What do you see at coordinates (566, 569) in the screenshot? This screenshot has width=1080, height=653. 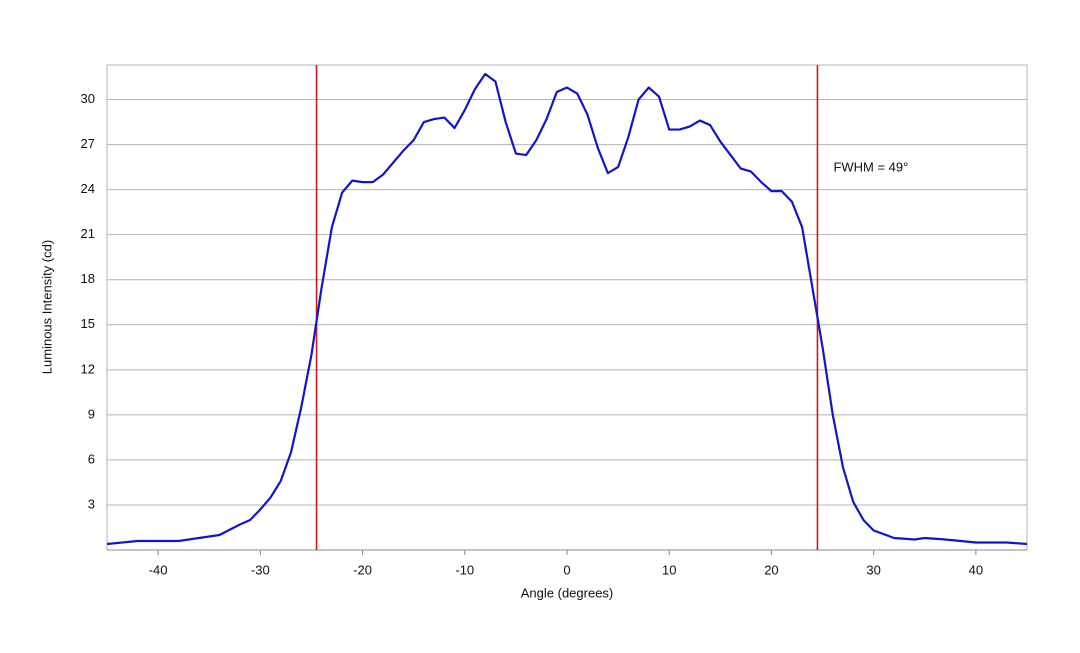 I see `x-tick-label: 0` at bounding box center [566, 569].